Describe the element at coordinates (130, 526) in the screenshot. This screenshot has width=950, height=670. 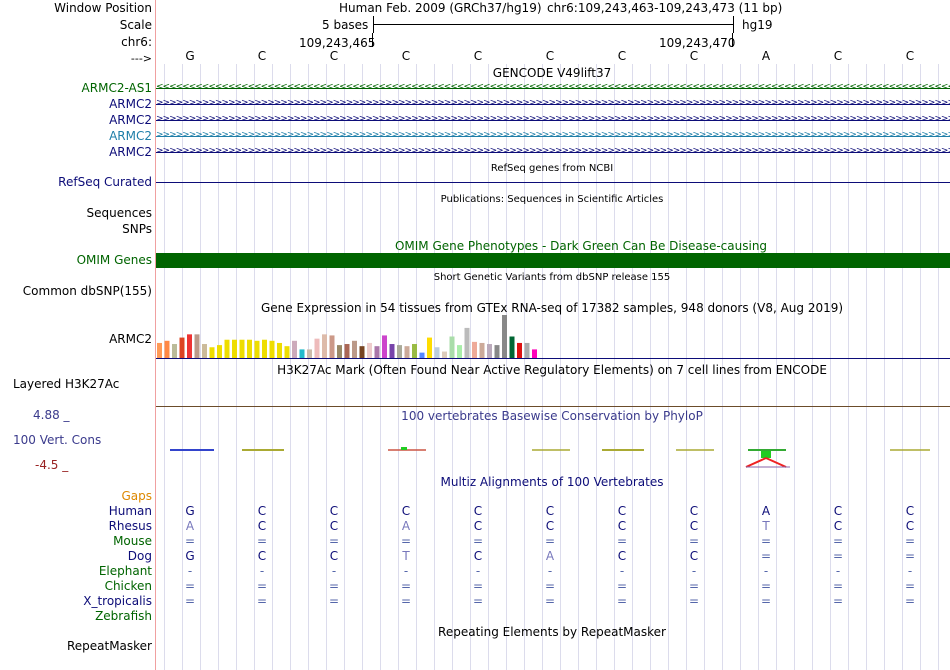
I see `species-label: Rhesus` at that location.